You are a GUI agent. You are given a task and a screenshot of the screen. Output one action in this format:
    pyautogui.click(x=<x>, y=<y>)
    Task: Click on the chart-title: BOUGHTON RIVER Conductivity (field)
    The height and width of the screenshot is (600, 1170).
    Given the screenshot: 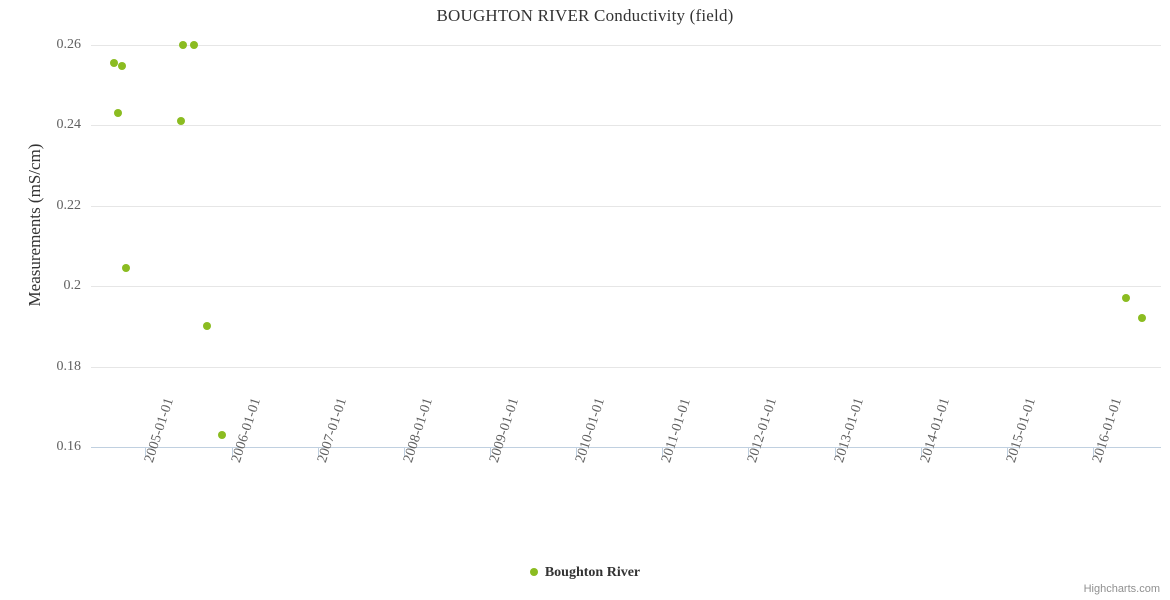 What is the action you would take?
    pyautogui.click(x=585, y=15)
    